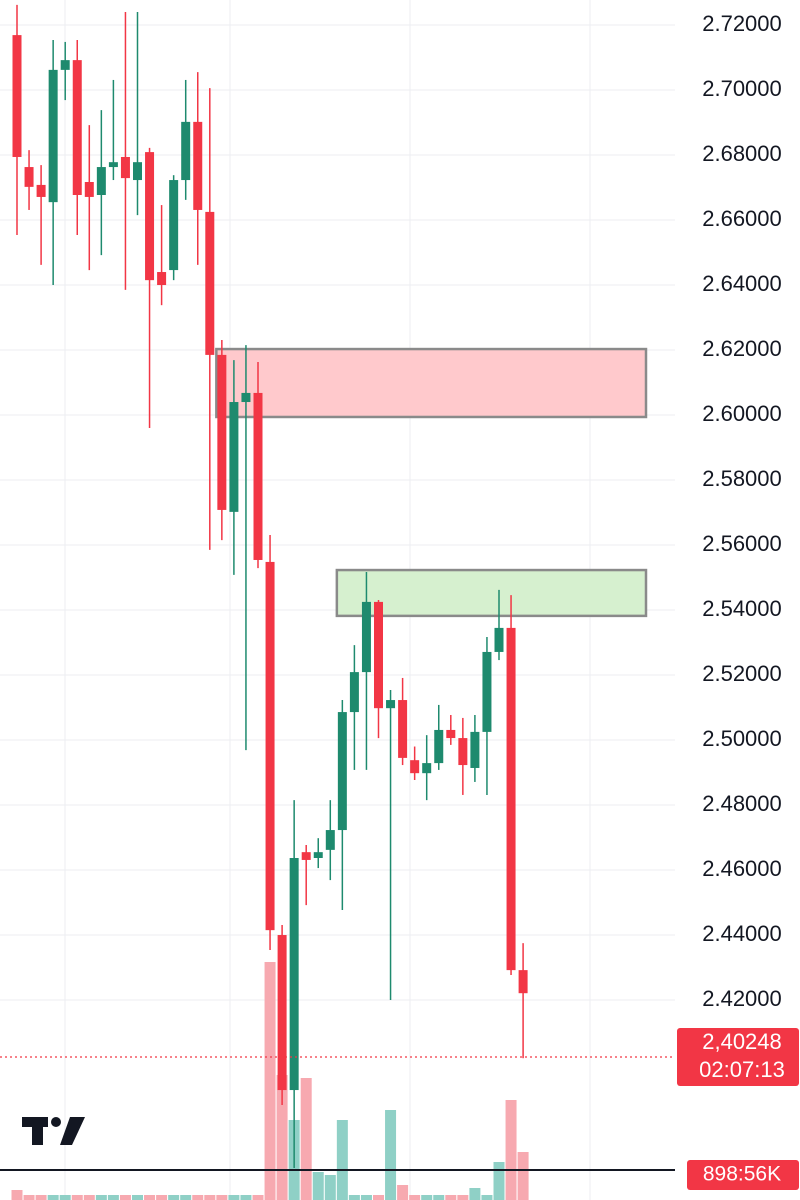 The height and width of the screenshot is (1200, 800). What do you see at coordinates (742, 868) in the screenshot?
I see `y-tick-label: 2.46000` at bounding box center [742, 868].